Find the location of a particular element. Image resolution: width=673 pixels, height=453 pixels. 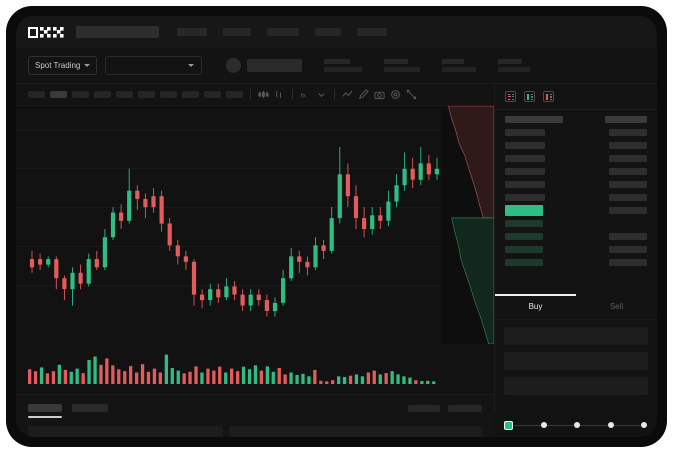

toolbar-divider is located at coordinates (334, 94).